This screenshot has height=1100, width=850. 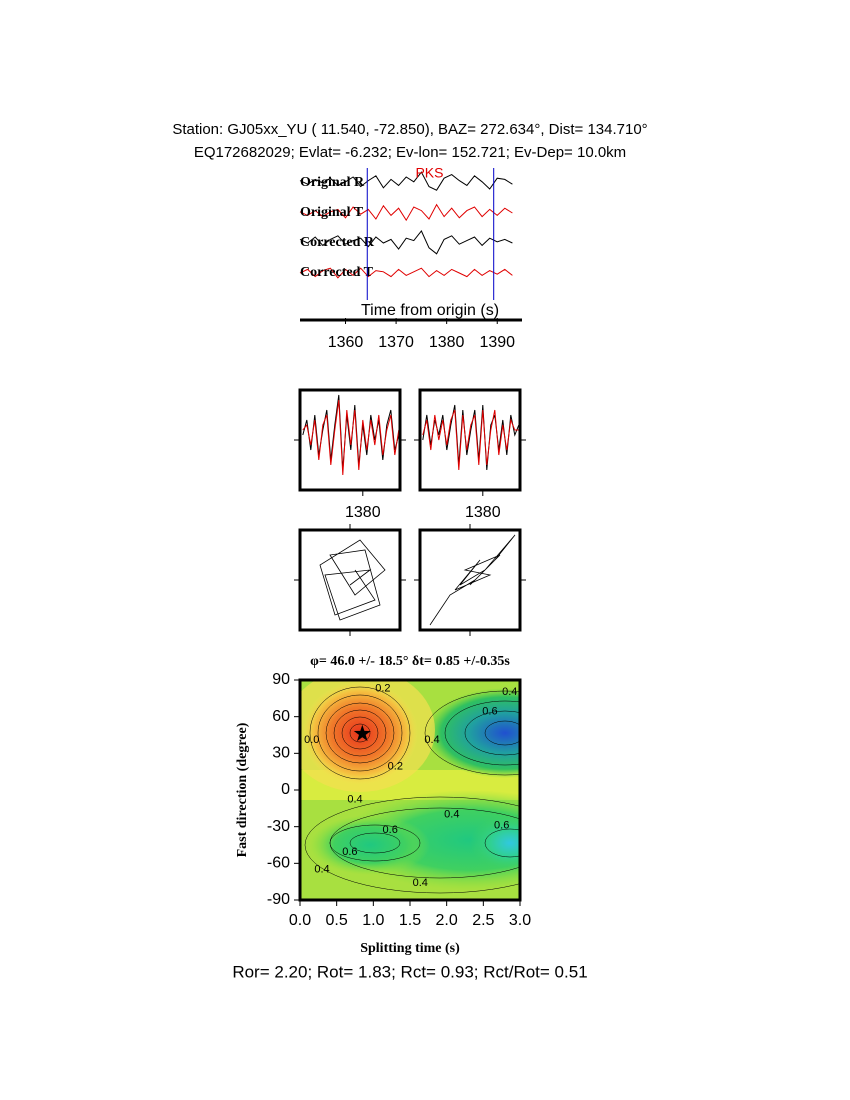 I want to click on y-tick-label: 90, so click(x=281, y=679).